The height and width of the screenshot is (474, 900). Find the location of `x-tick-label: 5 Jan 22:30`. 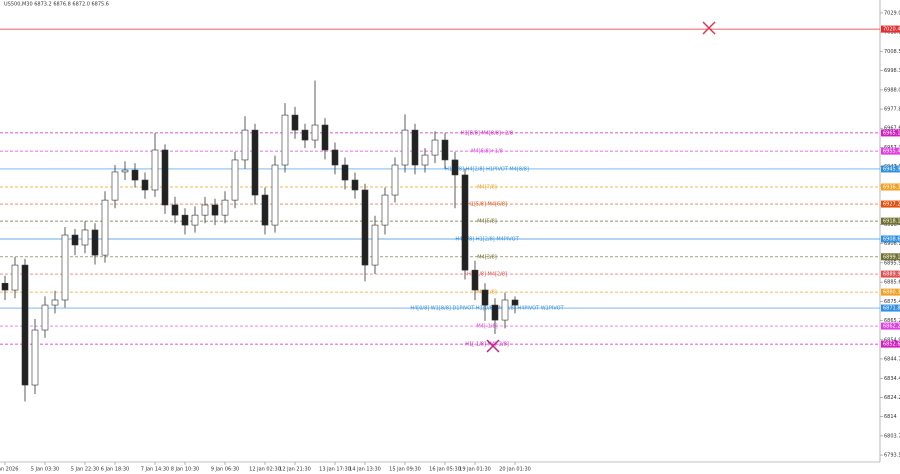

x-tick-label: 5 Jan 22:30 is located at coordinates (85, 470).